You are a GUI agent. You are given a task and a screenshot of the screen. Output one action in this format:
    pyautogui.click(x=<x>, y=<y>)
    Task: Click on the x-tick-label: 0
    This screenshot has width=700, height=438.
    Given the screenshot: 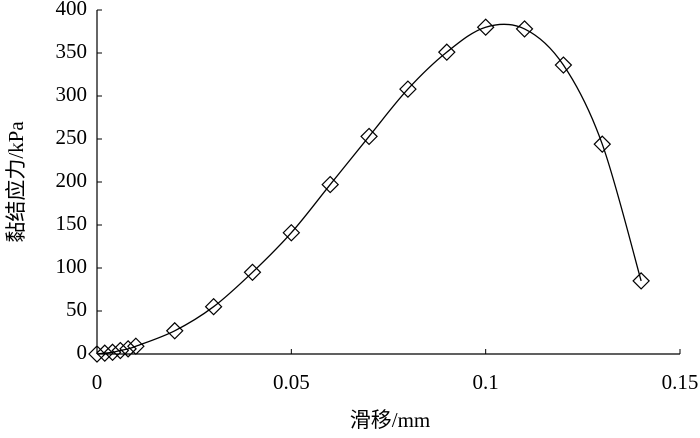 What is the action you would take?
    pyautogui.click(x=97, y=382)
    